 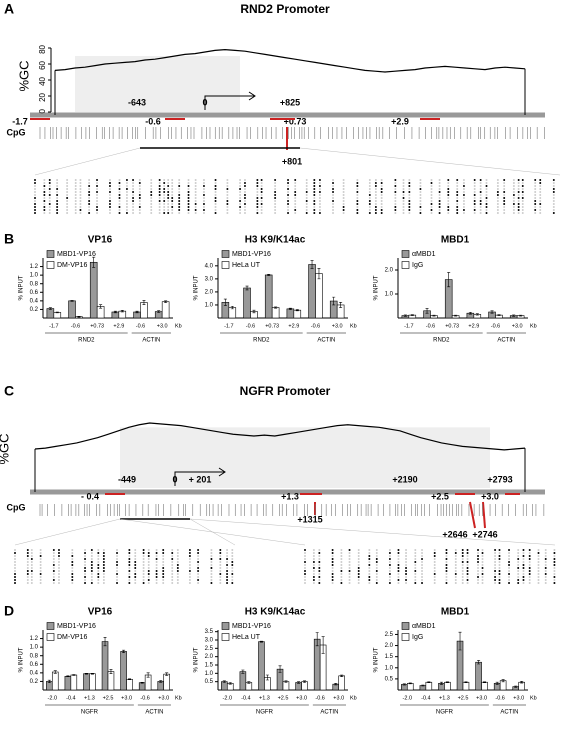 I want to click on panel-letter: D, so click(x=9, y=611).